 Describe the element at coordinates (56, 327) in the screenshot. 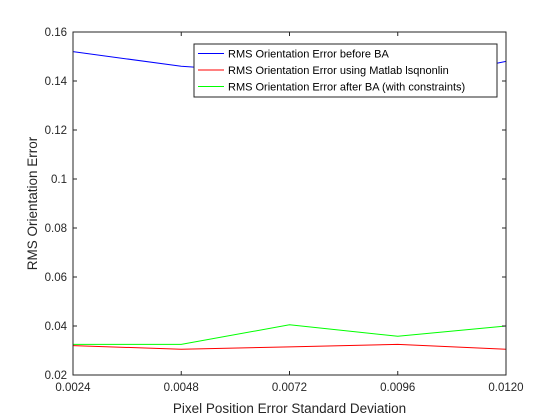

I see `y-tick-label: 0.04` at that location.